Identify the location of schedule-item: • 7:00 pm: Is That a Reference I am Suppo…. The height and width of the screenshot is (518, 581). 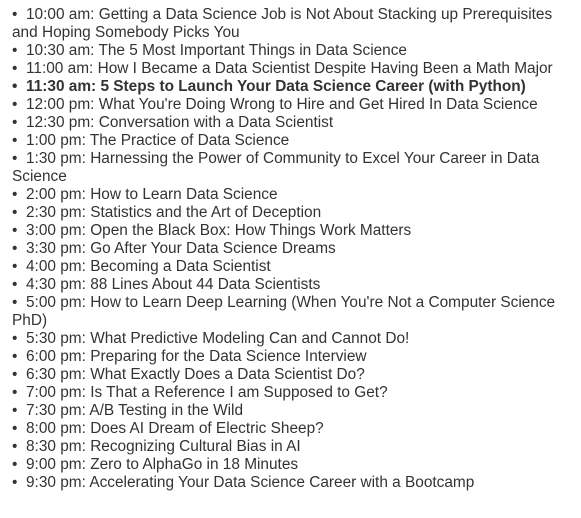
(293, 393).